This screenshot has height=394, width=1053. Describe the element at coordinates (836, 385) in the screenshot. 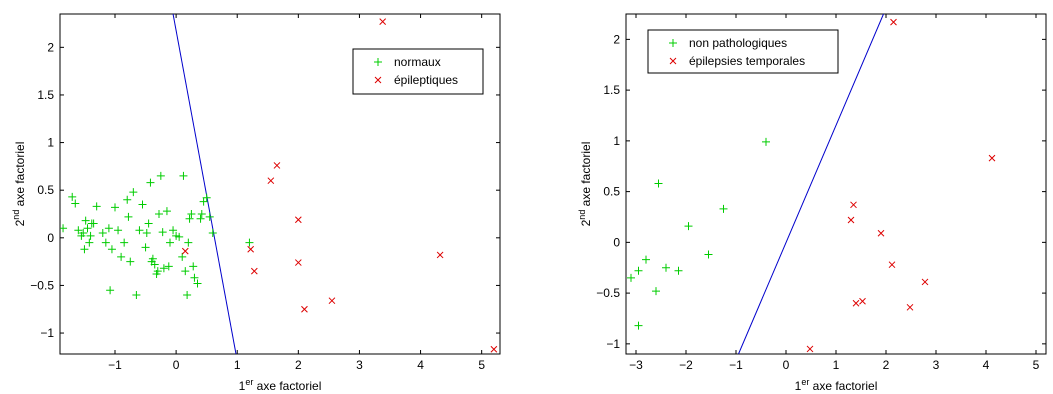

I see `x-axis-label: 1er axe factoriel` at that location.